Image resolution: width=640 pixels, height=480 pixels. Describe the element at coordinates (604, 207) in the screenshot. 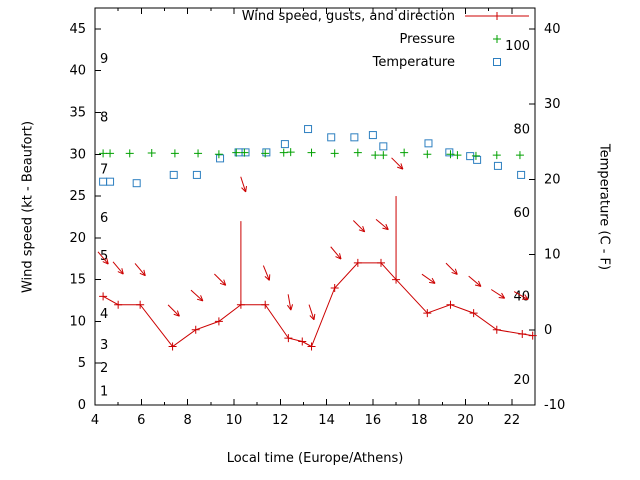

I see `y-axis-right-title: Temperature (C - F)` at that location.